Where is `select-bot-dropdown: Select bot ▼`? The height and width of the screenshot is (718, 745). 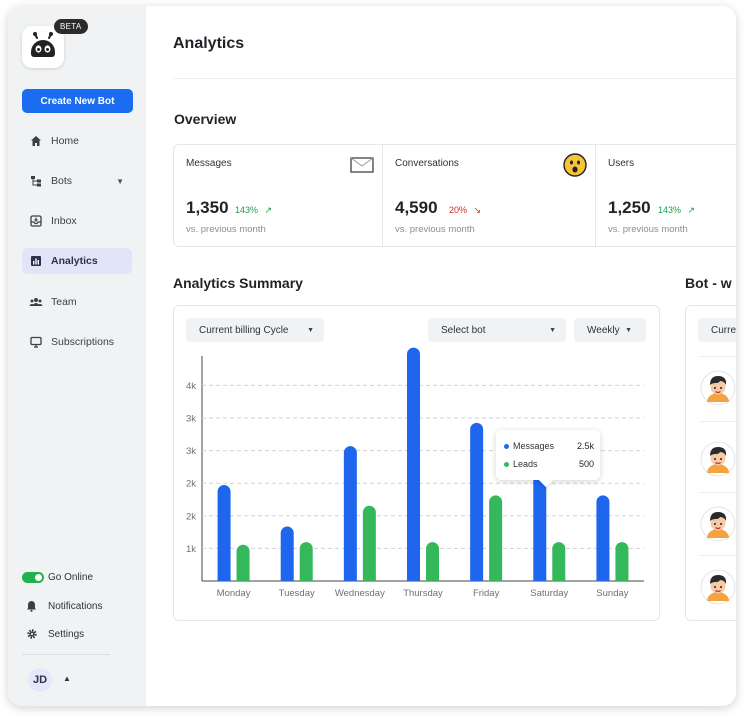
select-bot-dropdown: Select bot ▼ is located at coordinates (497, 330).